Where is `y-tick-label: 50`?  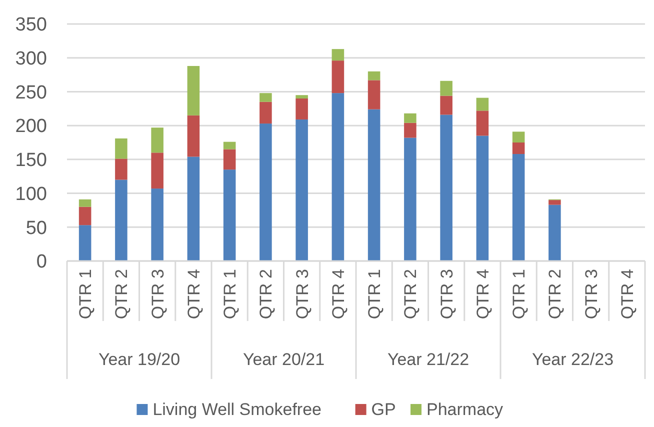 y-tick-label: 50 is located at coordinates (36, 228).